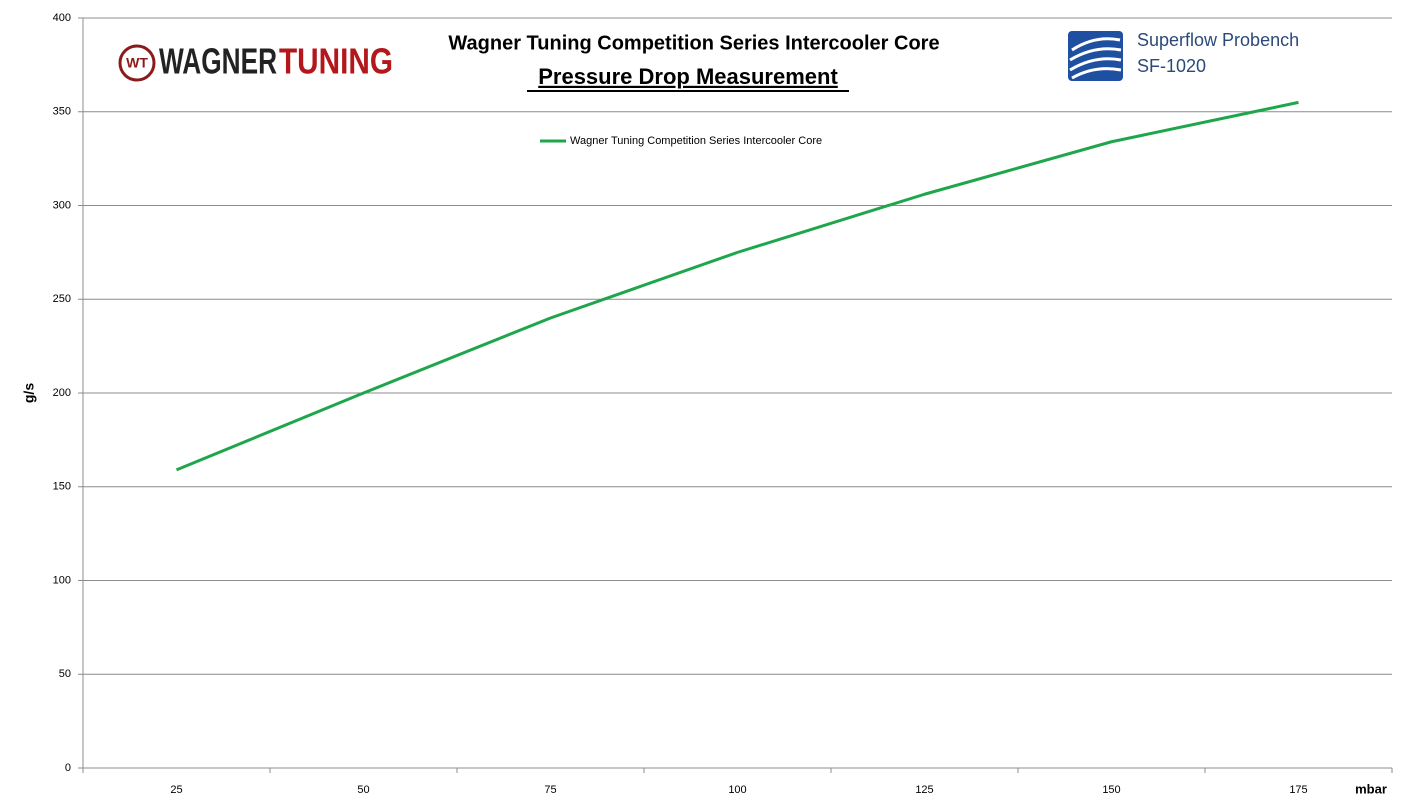 This screenshot has height=806, width=1421. I want to click on x-axis-label: mbar, so click(1371, 788).